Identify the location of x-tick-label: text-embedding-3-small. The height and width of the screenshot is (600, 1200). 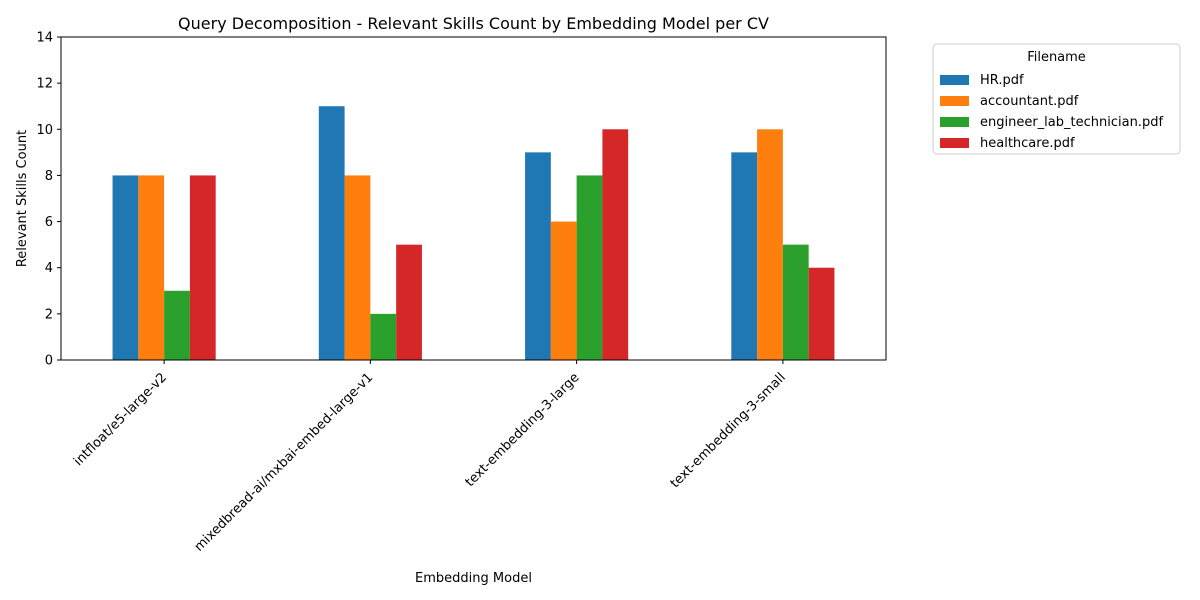
(728, 430).